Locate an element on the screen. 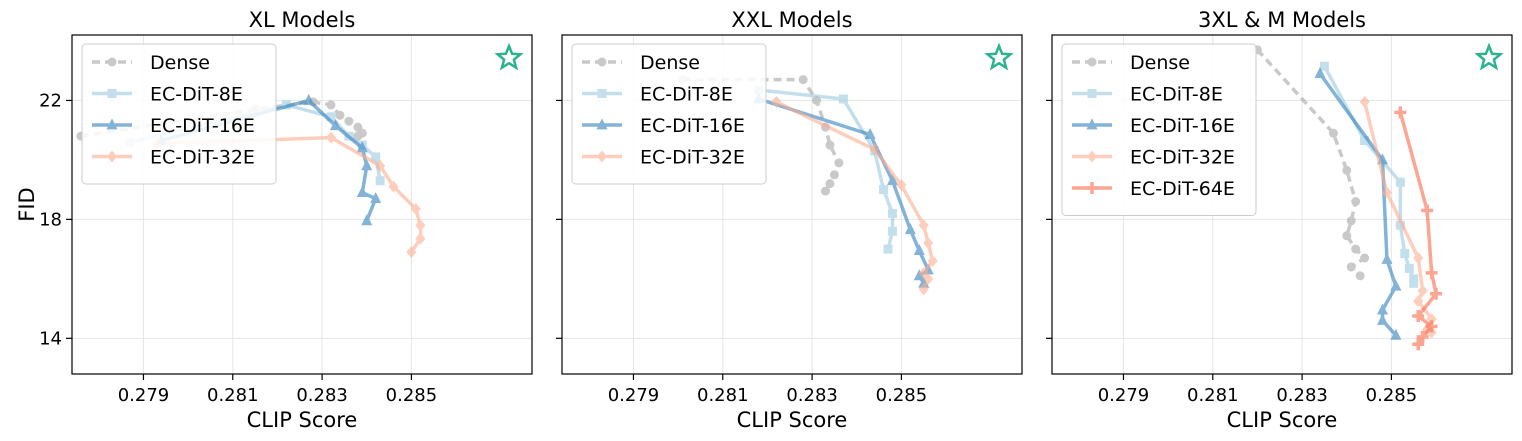 This screenshot has width=1522, height=441. legend-label: EC-DiT-64E is located at coordinates (1182, 189).